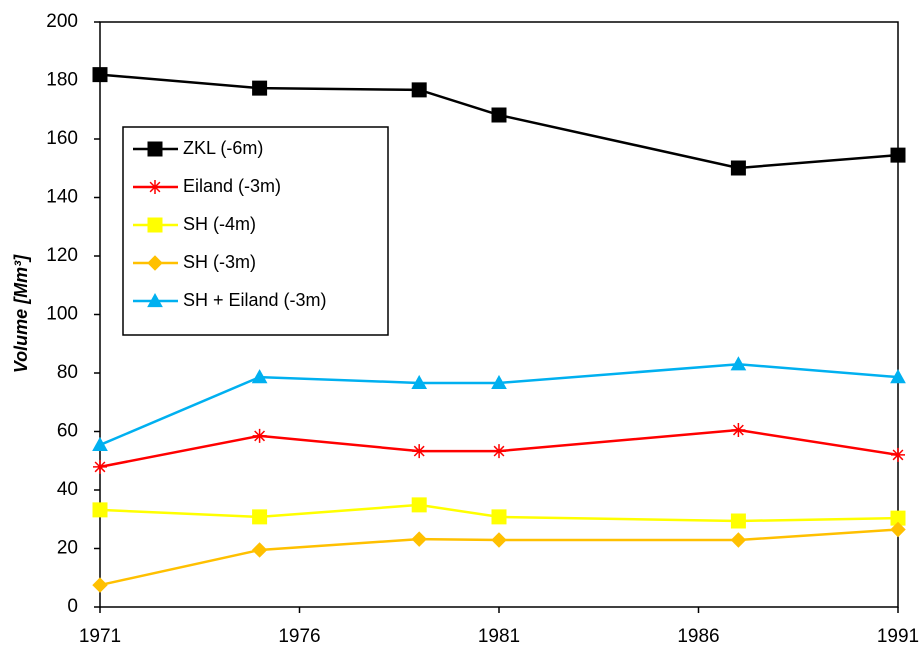  Describe the element at coordinates (219, 262) in the screenshot. I see `legend-label: SH (-3m)` at that location.